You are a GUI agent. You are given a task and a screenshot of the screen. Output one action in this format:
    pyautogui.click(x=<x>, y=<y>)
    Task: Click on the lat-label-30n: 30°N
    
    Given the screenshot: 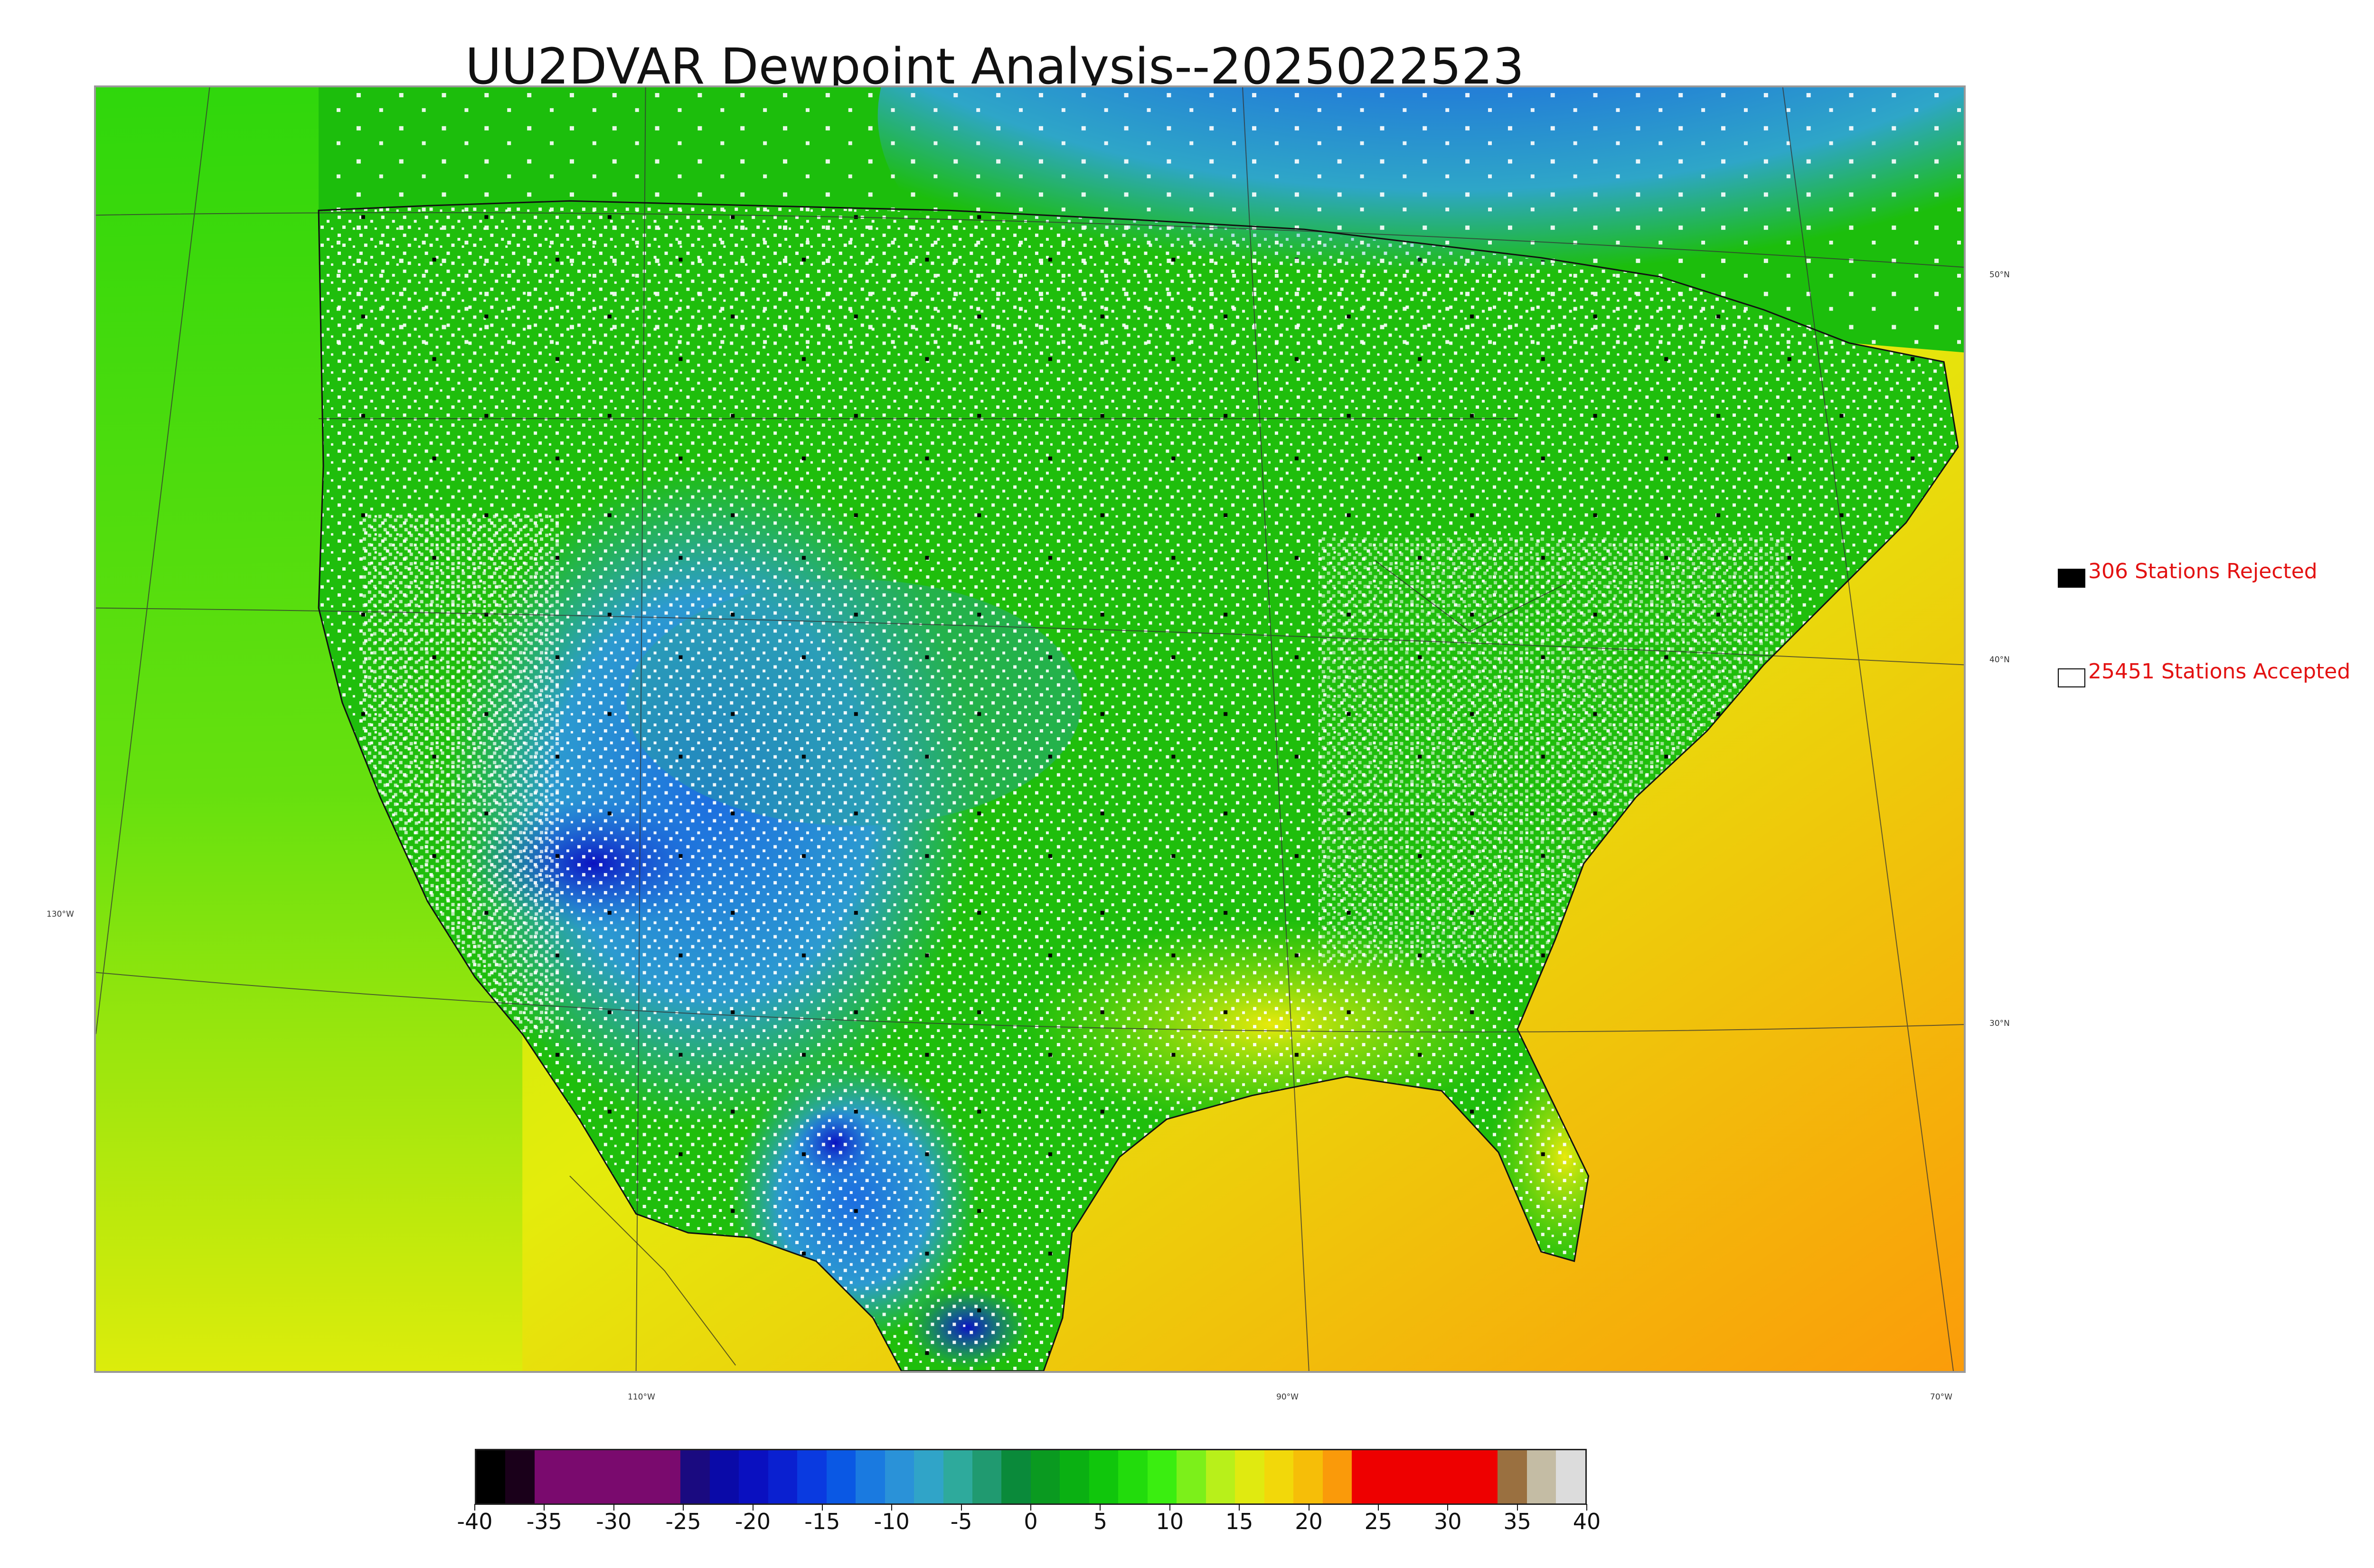 What is the action you would take?
    pyautogui.click(x=1999, y=1024)
    